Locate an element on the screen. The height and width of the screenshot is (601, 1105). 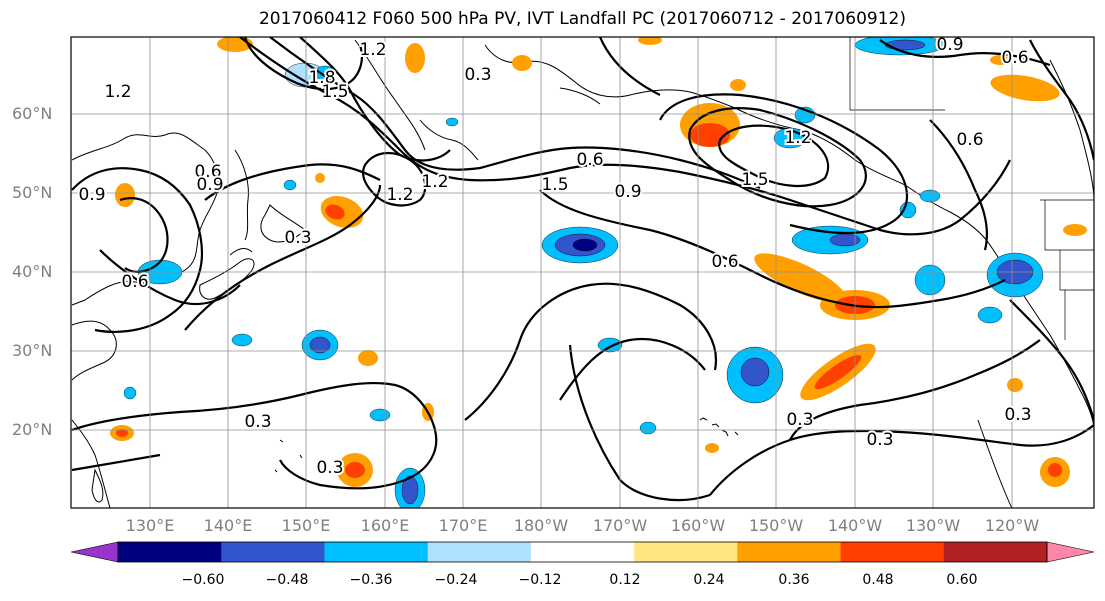
colorbar-tick-label: −0.48 is located at coordinates (287, 580).